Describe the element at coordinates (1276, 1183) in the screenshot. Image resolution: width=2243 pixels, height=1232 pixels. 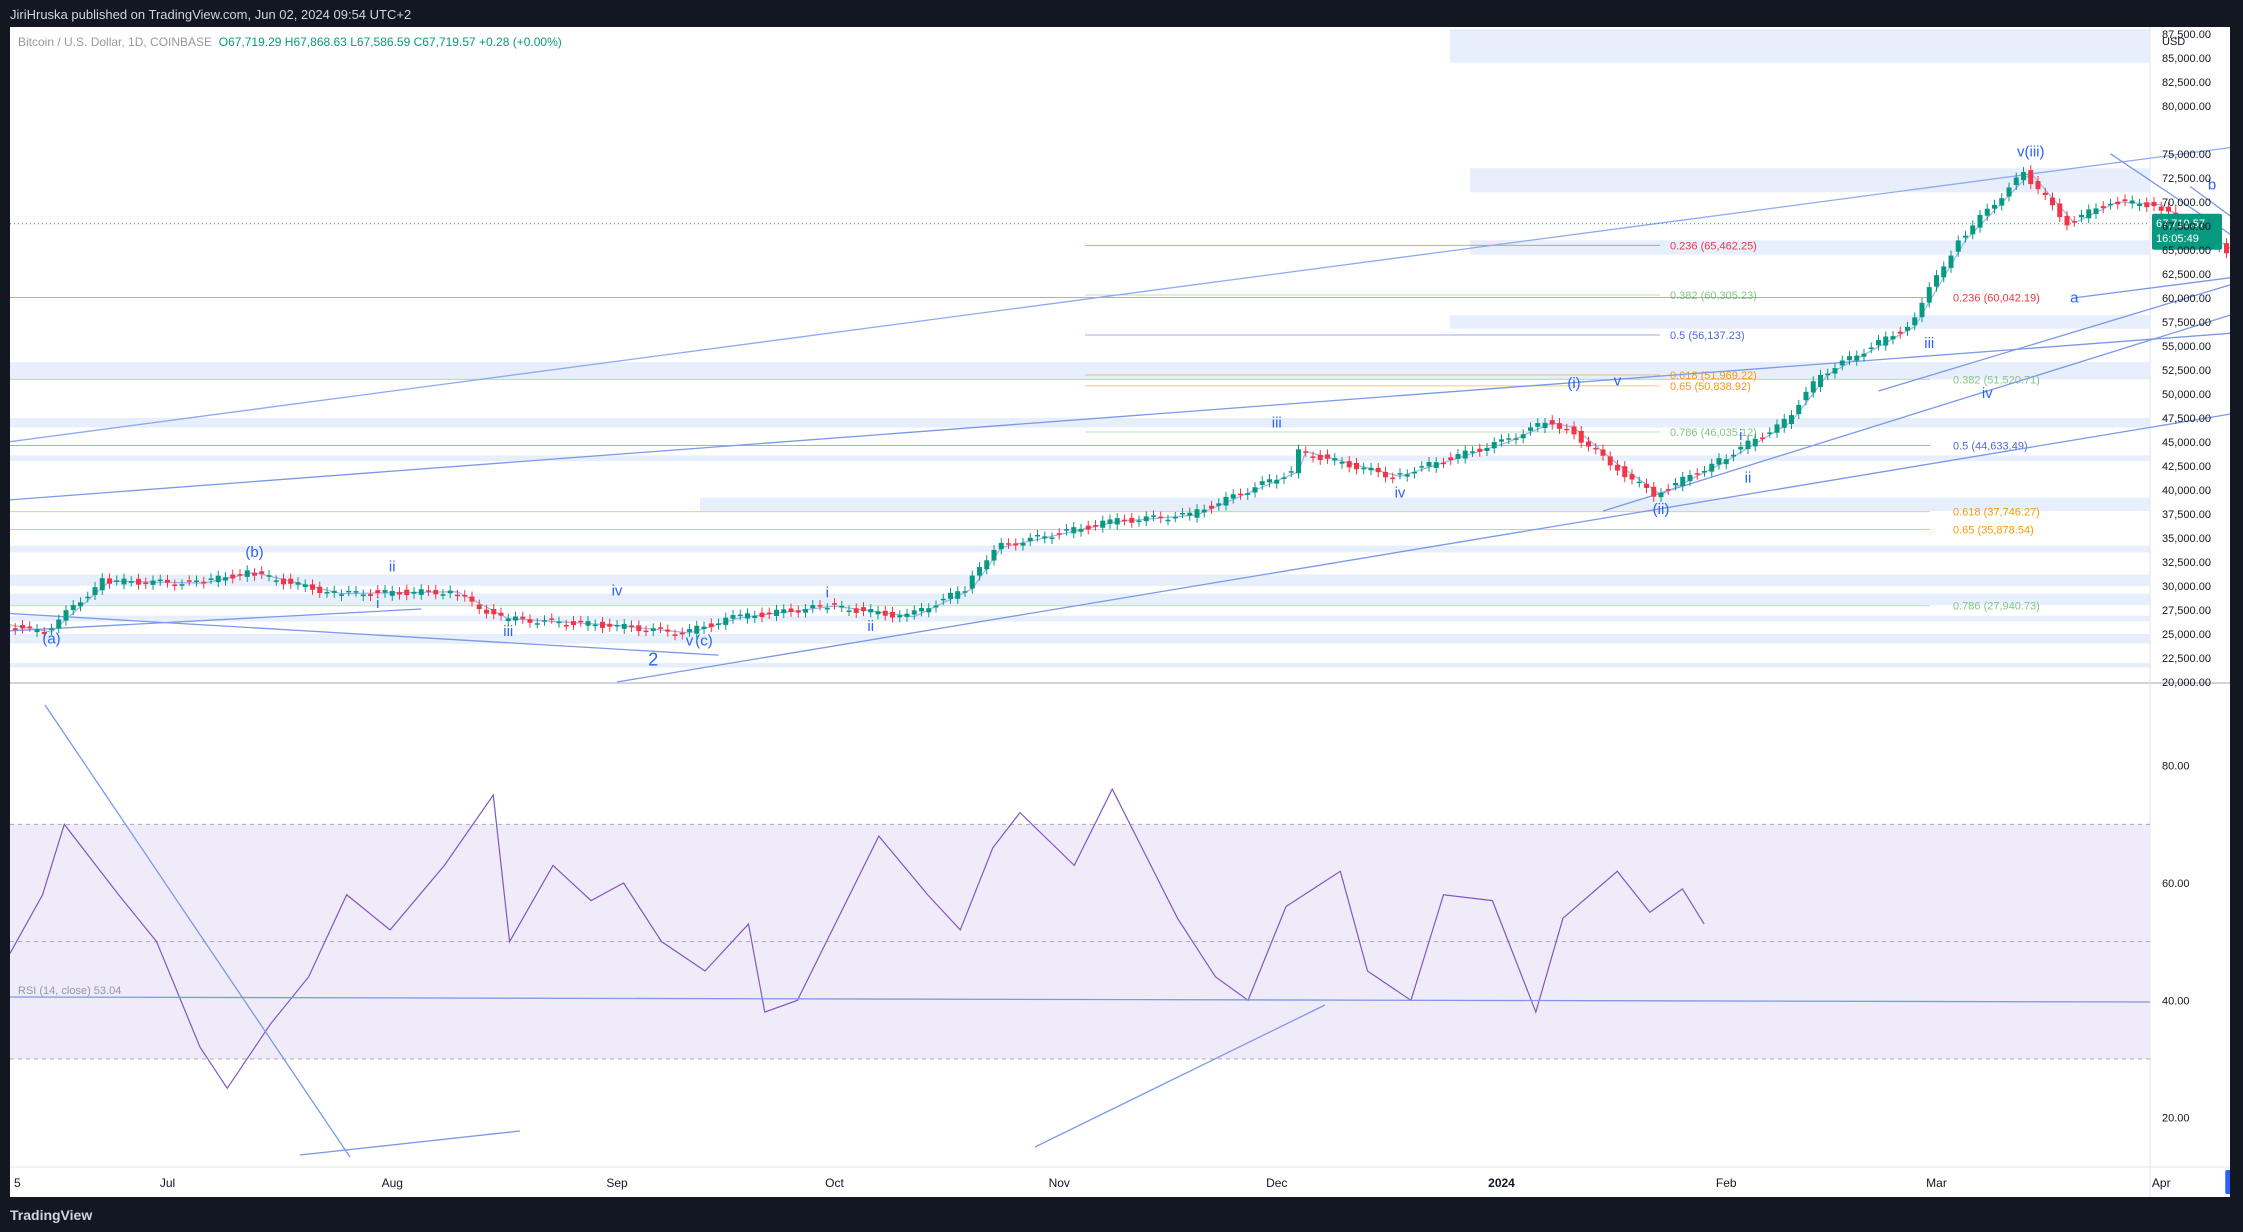
I see `time-tick-label: Dec` at that location.